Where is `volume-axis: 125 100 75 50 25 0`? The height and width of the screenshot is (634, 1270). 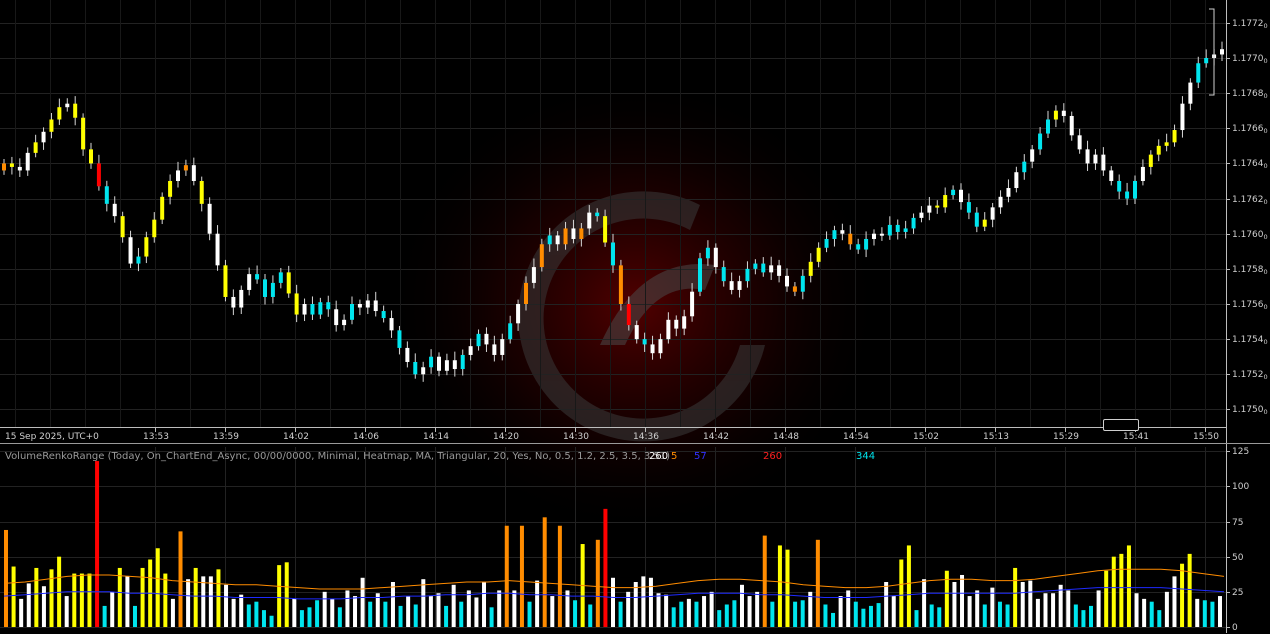
volume-axis: 125 100 75 50 25 0 is located at coordinates (1237, 540).